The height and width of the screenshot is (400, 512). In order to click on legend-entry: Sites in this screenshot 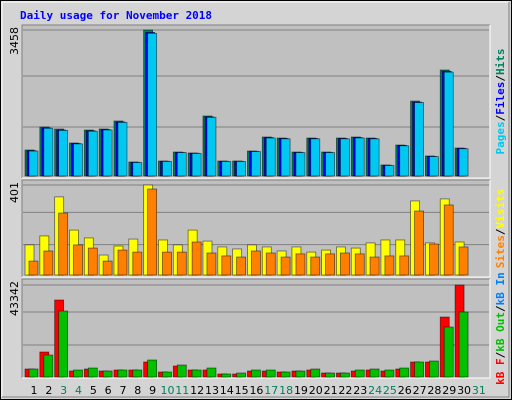, I will do `click(500, 251)`.